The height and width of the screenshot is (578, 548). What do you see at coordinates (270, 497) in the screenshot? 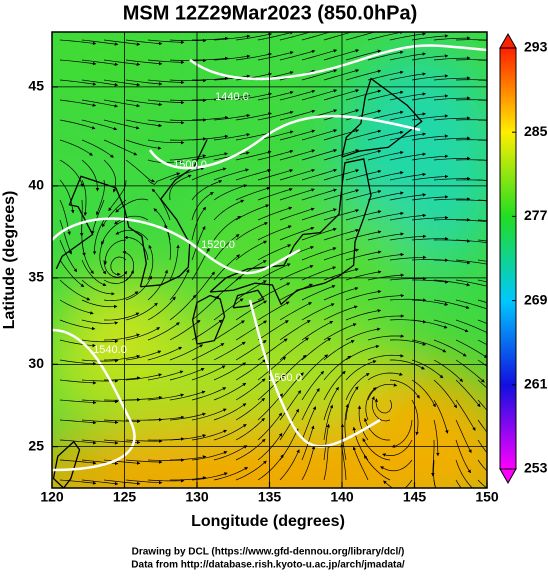
I see `x-tick-label: 135` at bounding box center [270, 497].